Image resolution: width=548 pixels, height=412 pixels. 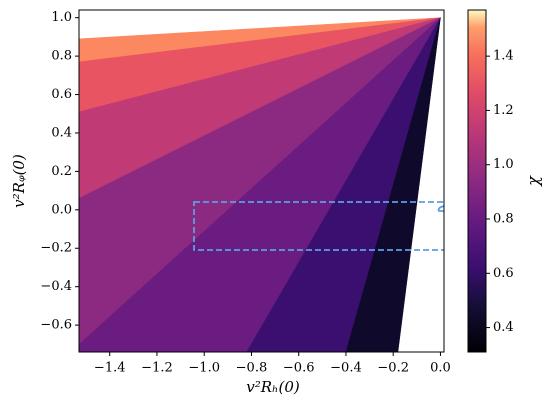 I want to click on y-tick-label: −0.2, so click(x=56, y=248).